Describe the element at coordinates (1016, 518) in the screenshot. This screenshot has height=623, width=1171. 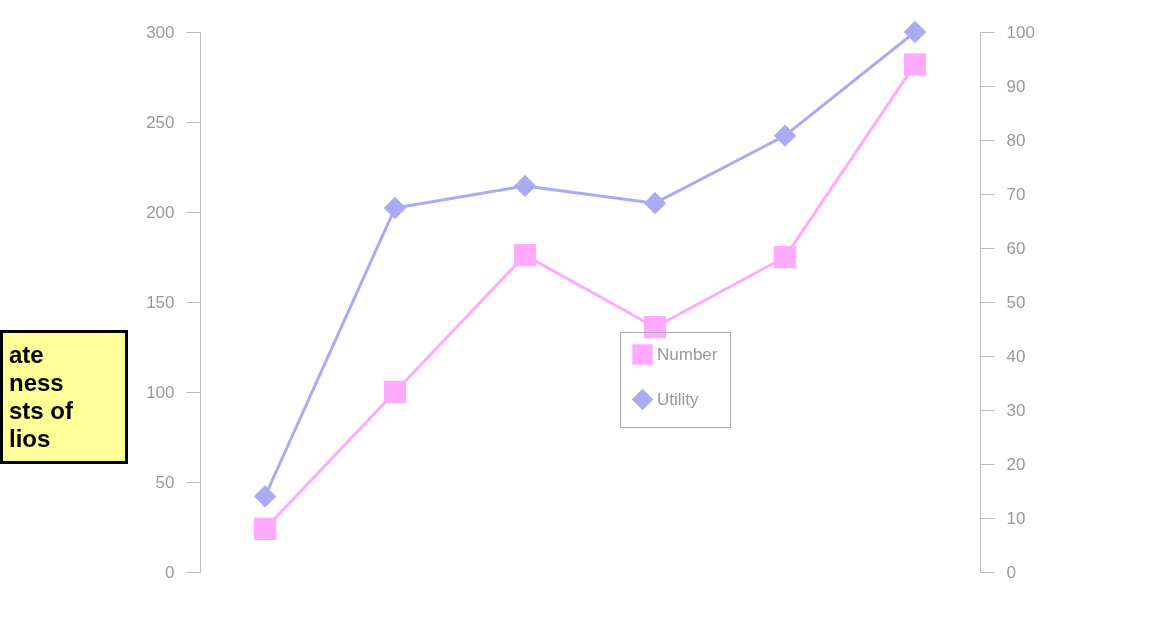
I see `y2-tick-label: 10` at that location.